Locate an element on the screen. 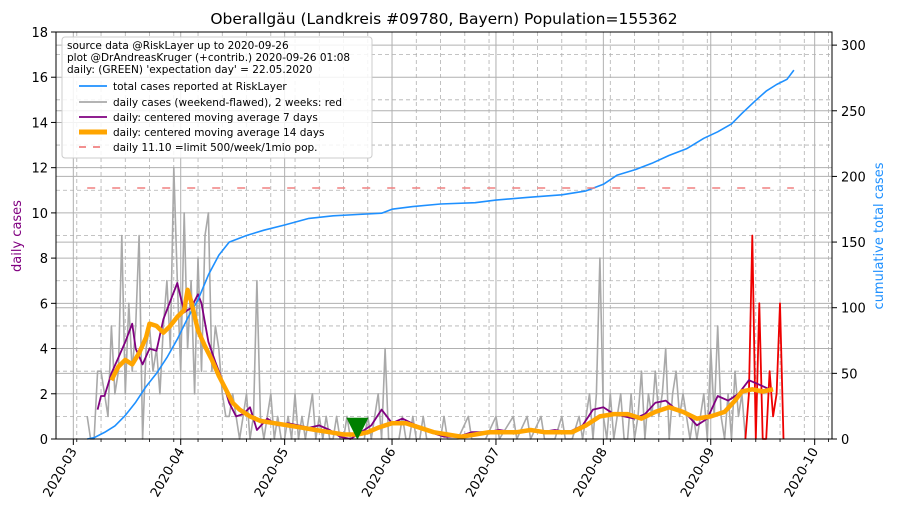 This screenshot has width=897, height=516. y-right-tick-label: 250 is located at coordinates (853, 112).